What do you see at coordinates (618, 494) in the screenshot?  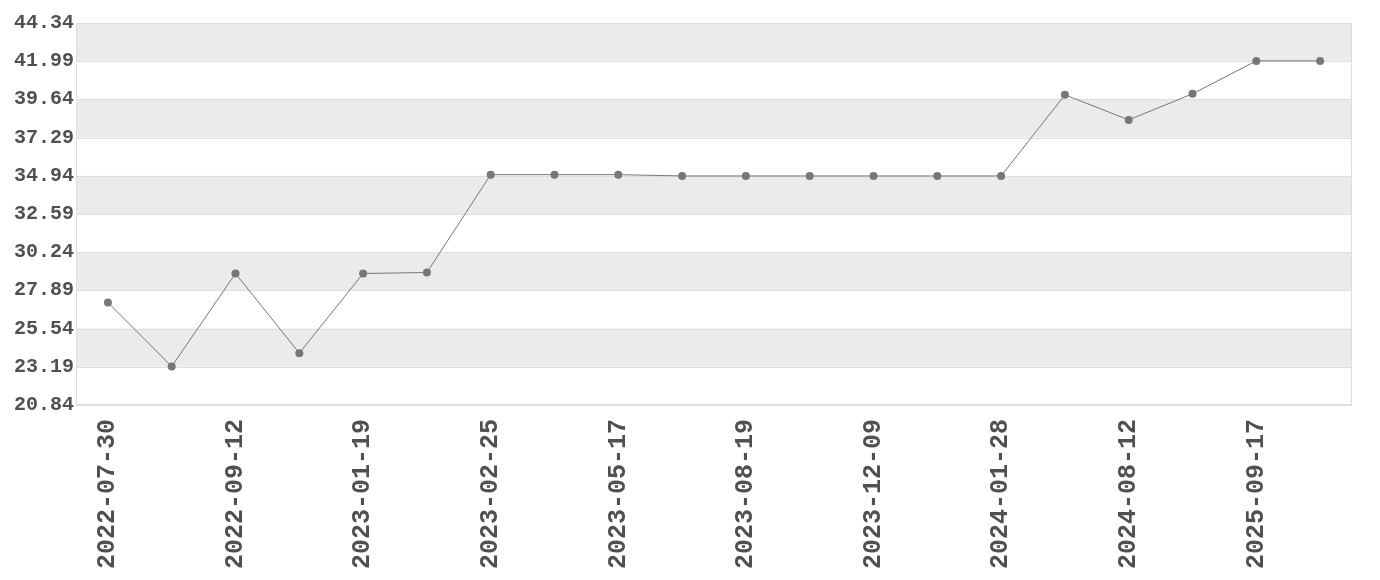 I see `x-tick-label: 2023-05-17` at bounding box center [618, 494].